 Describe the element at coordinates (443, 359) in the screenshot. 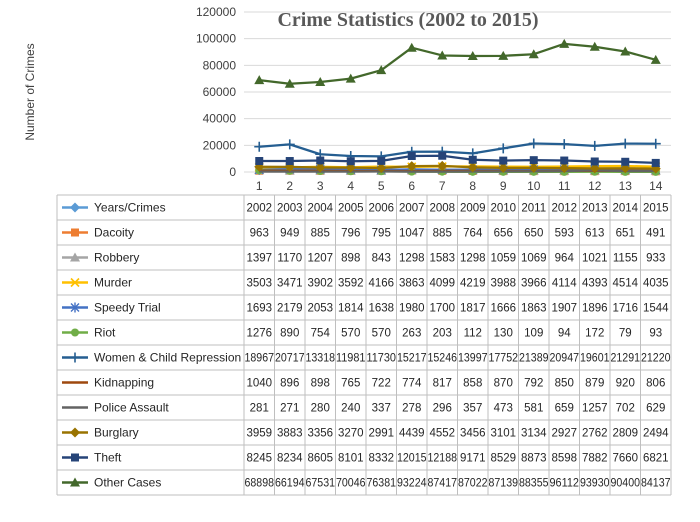

I see `value-cell: 15246` at that location.